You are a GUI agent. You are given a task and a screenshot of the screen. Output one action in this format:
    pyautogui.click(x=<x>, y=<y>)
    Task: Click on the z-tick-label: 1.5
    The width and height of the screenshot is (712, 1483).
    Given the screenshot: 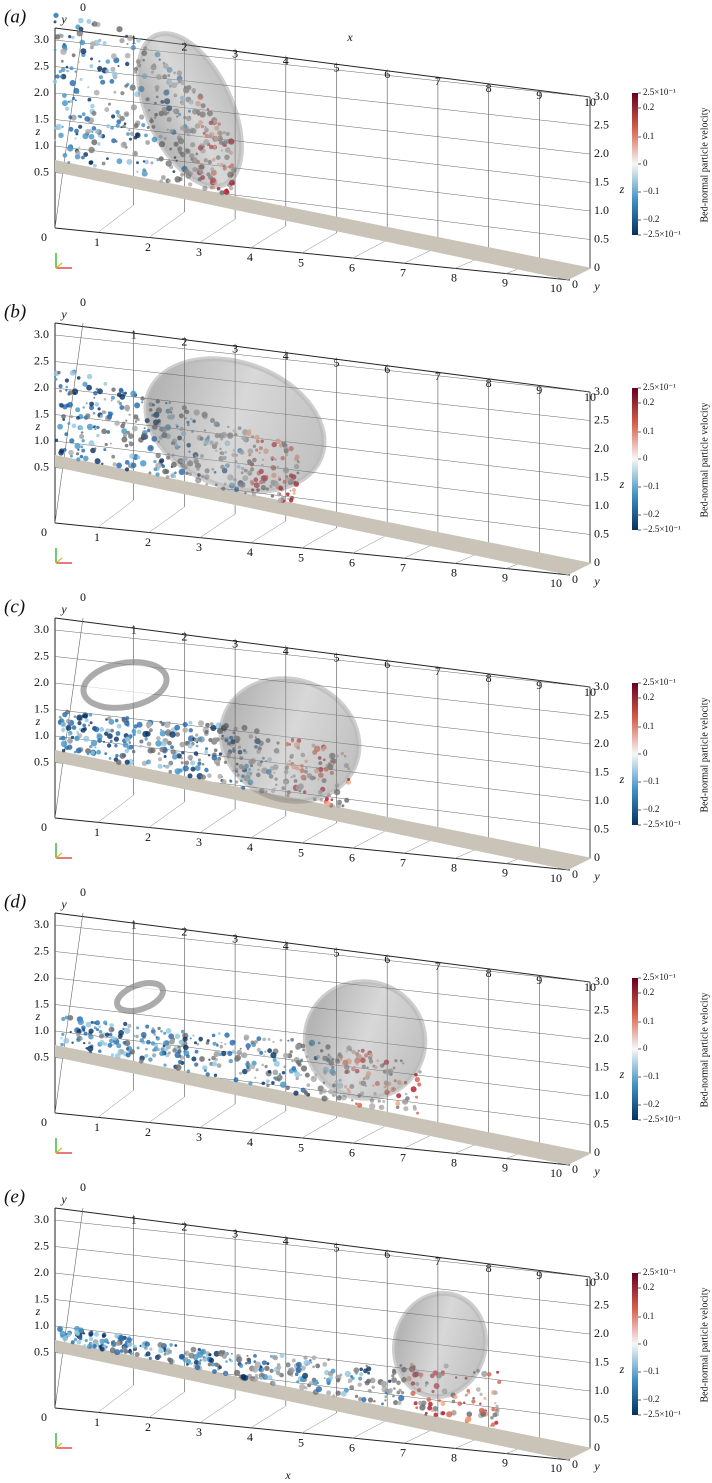 What is the action you would take?
    pyautogui.click(x=601, y=1066)
    